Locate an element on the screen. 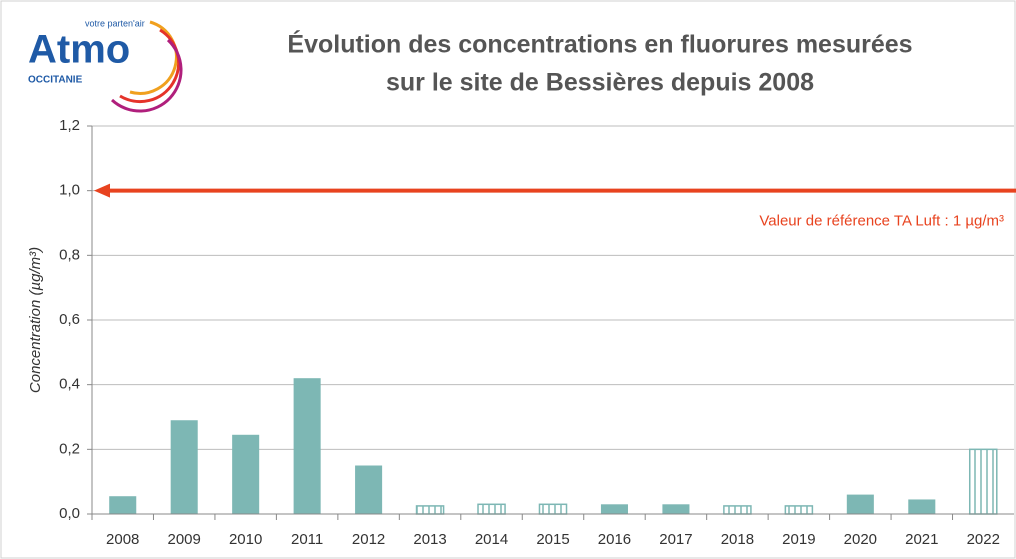 This screenshot has height=559, width=1016. x-tick-label: 2013 is located at coordinates (429, 539).